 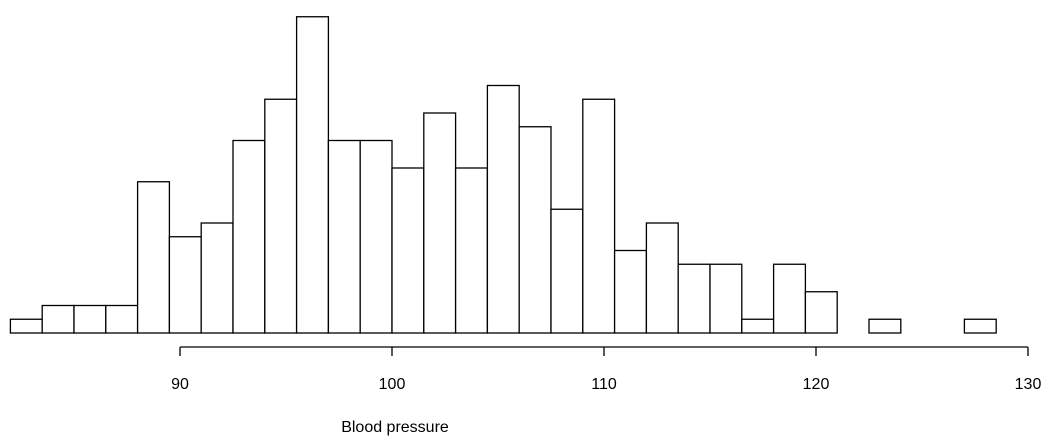 What do you see at coordinates (1028, 384) in the screenshot?
I see `x-tick-label: 130` at bounding box center [1028, 384].